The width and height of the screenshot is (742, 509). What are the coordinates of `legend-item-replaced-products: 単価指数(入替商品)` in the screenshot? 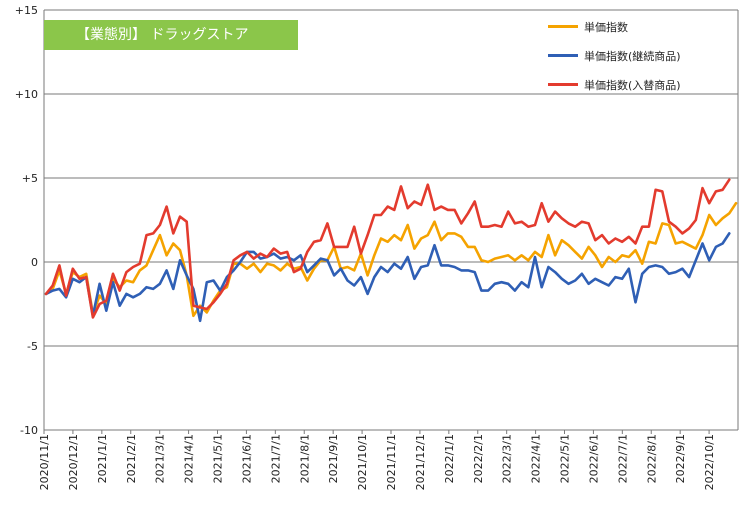 It's located at (614, 84).